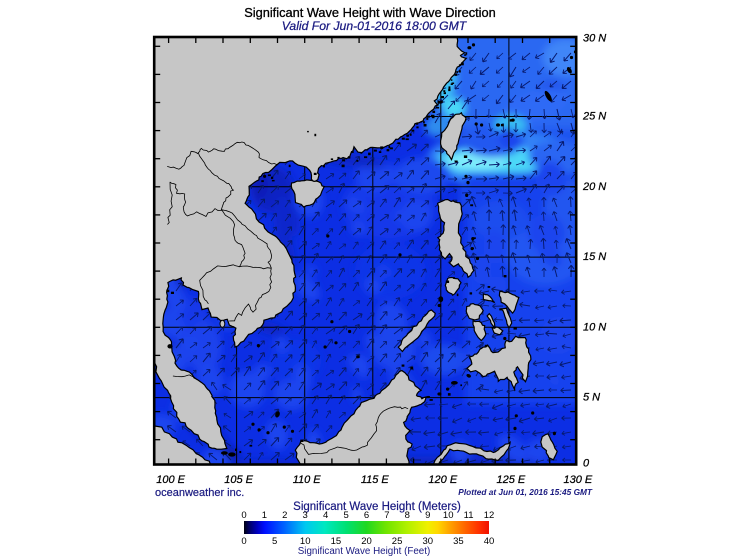 The width and height of the screenshot is (755, 560). Describe the element at coordinates (578, 480) in the screenshot. I see `svg-text: 130 E` at that location.